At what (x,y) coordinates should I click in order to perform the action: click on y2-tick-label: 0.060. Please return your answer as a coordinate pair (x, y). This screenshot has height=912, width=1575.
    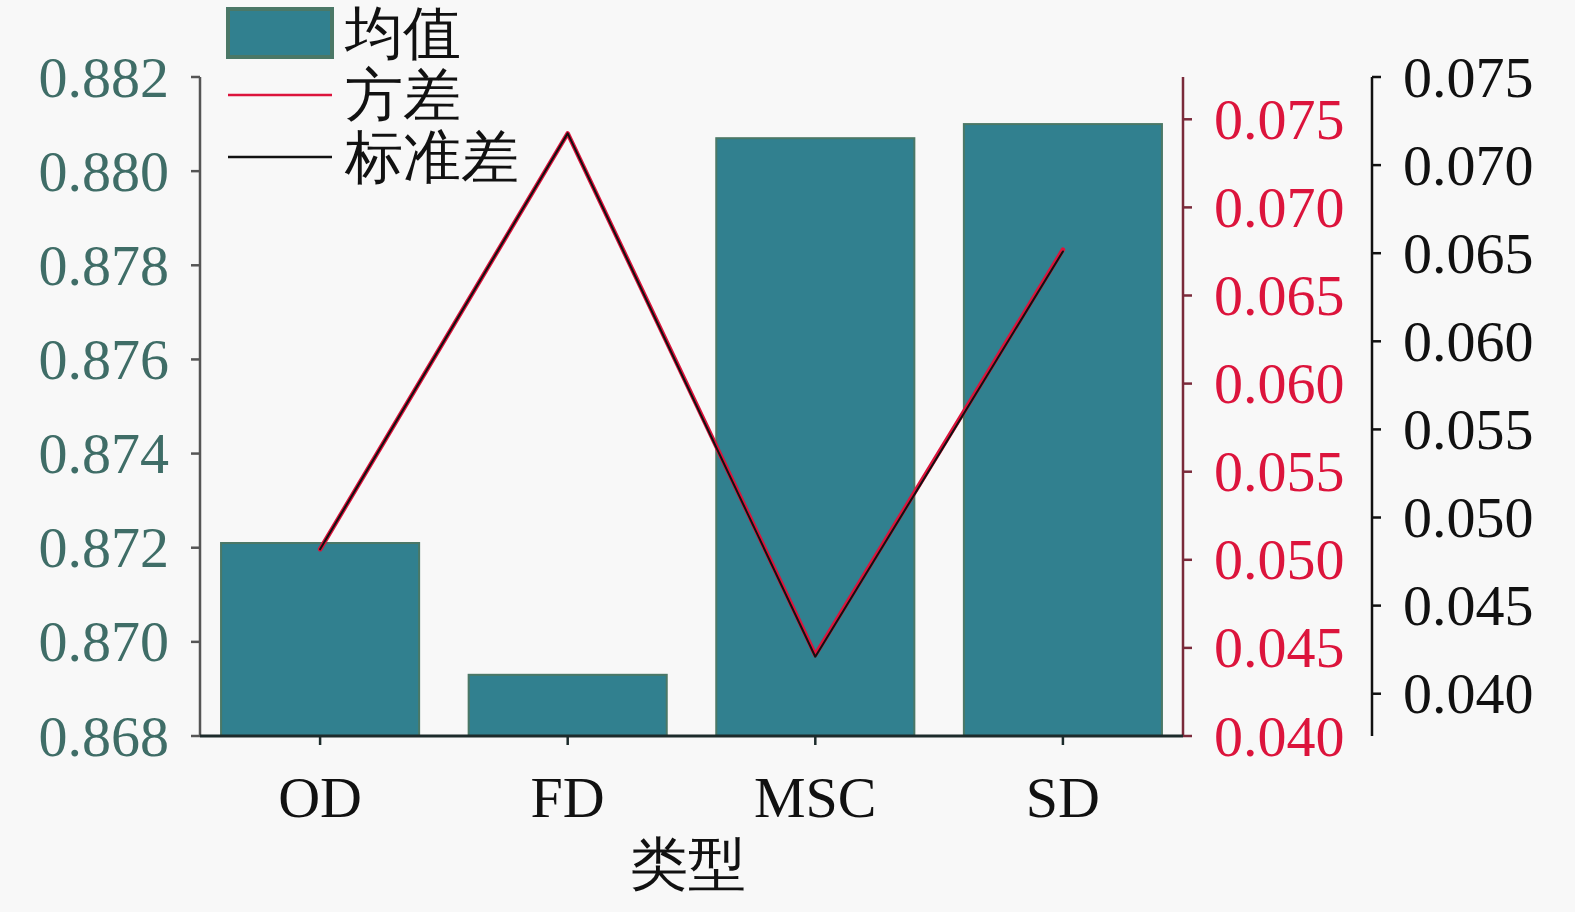
    Looking at the image, I should click on (1279, 384).